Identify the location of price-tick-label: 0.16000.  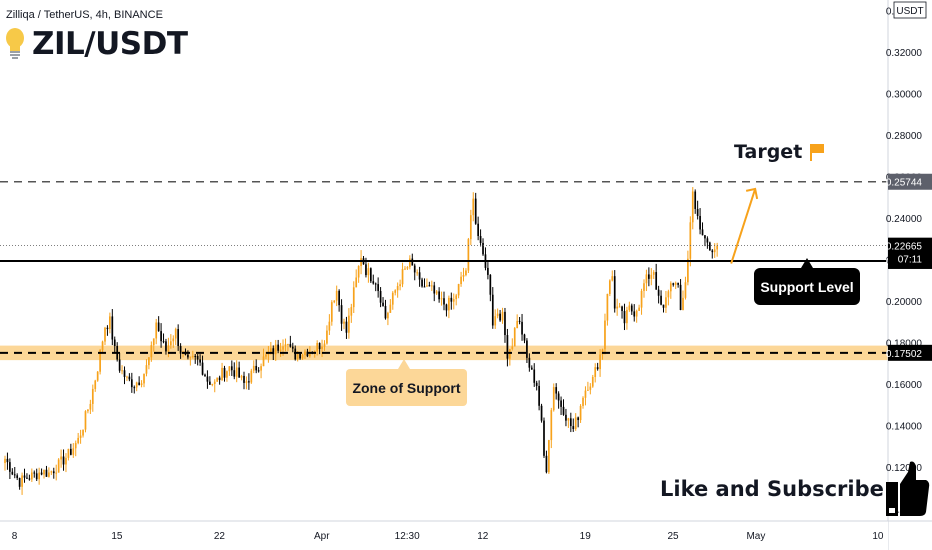
(904, 385).